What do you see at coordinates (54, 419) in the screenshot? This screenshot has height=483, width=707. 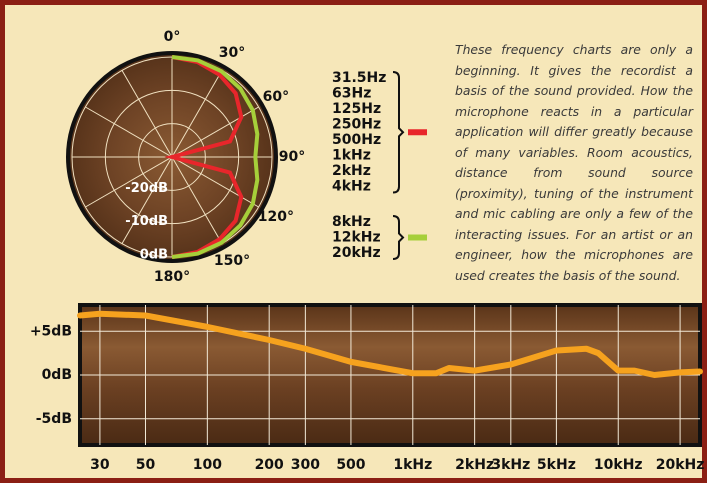 I see `y-tick-label: -5dB` at bounding box center [54, 419].